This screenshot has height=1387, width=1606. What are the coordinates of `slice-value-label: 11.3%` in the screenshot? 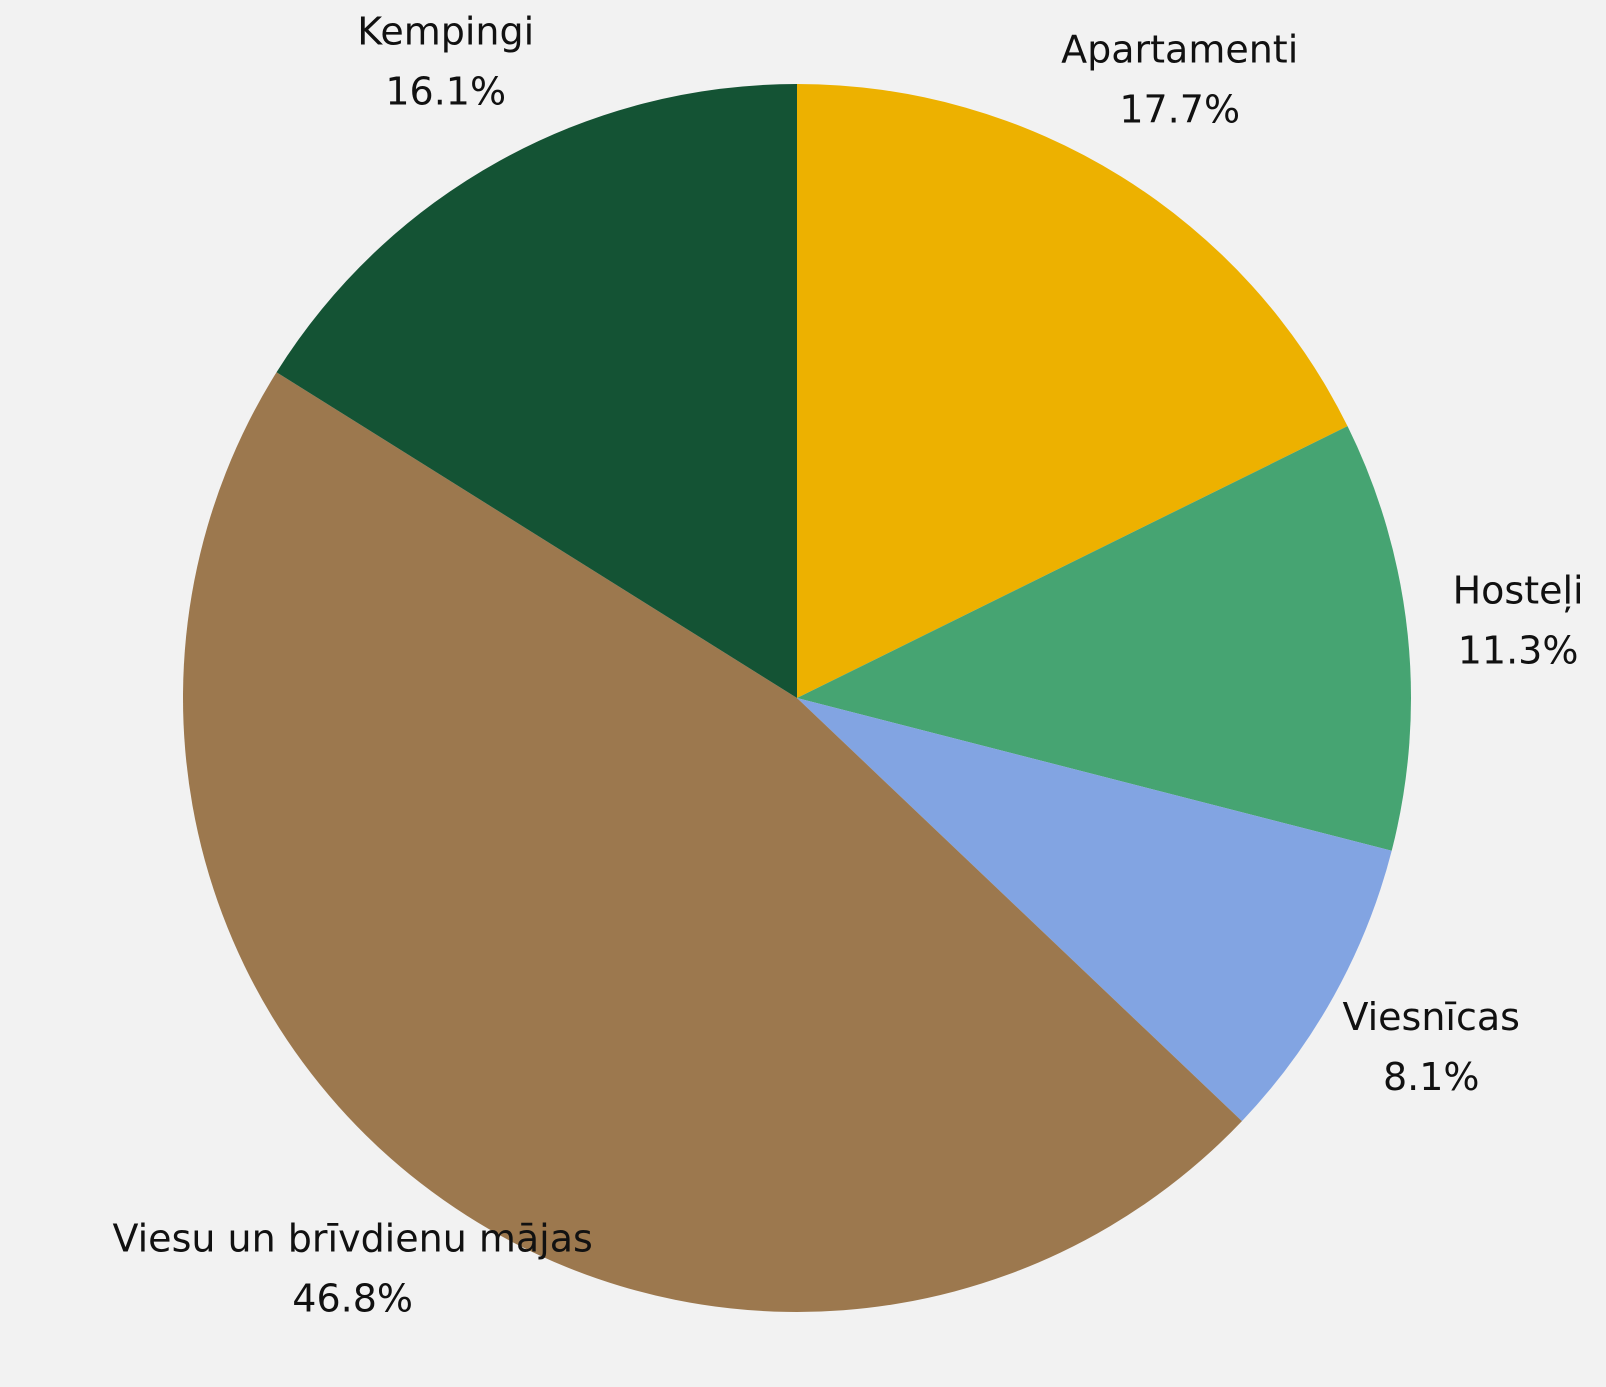 It's located at (1518, 650).